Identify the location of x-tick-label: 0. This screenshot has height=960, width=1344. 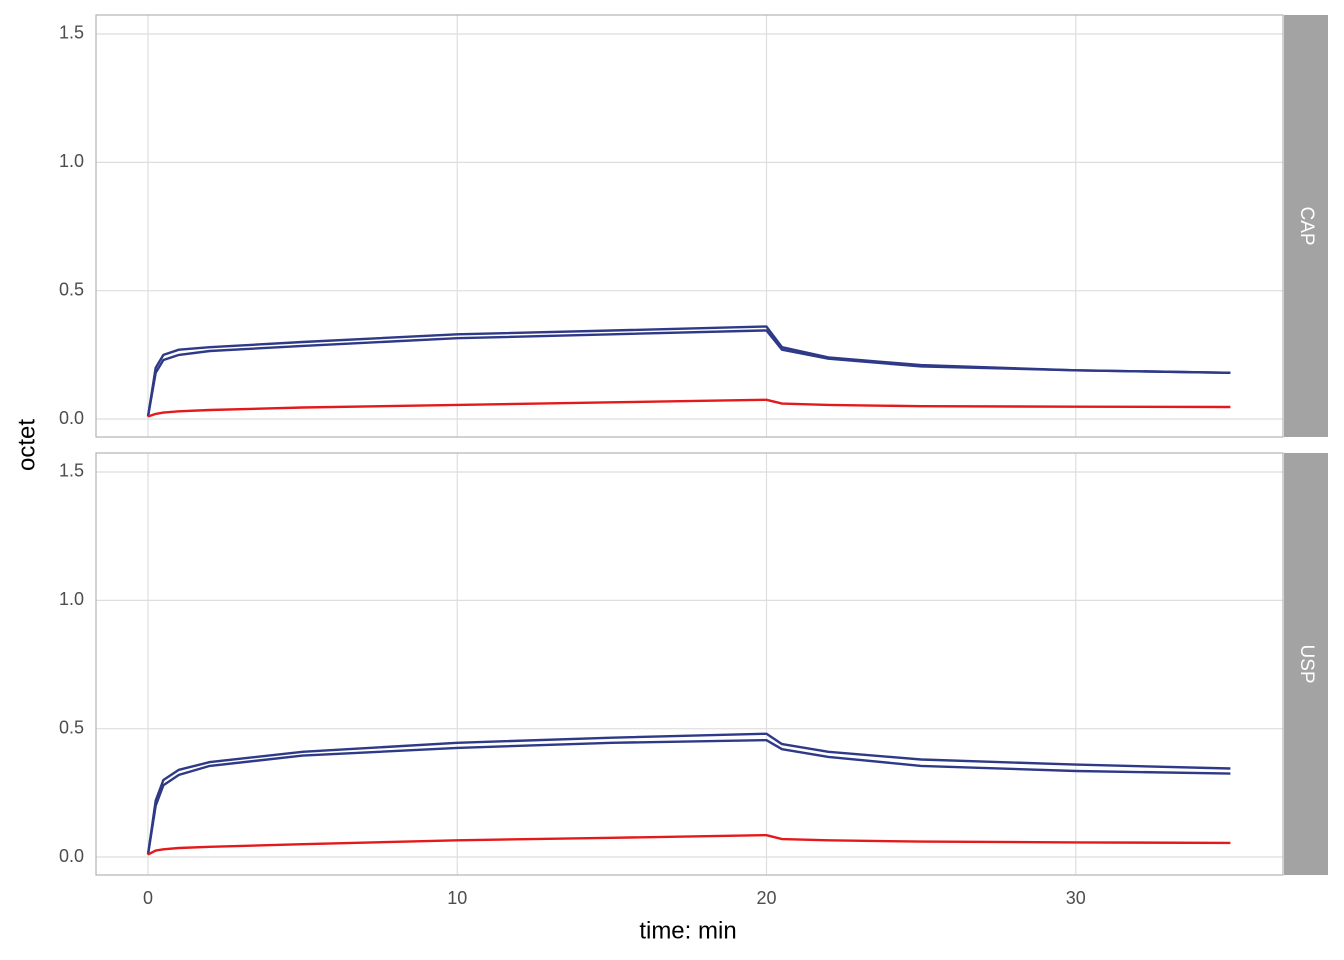
(148, 898).